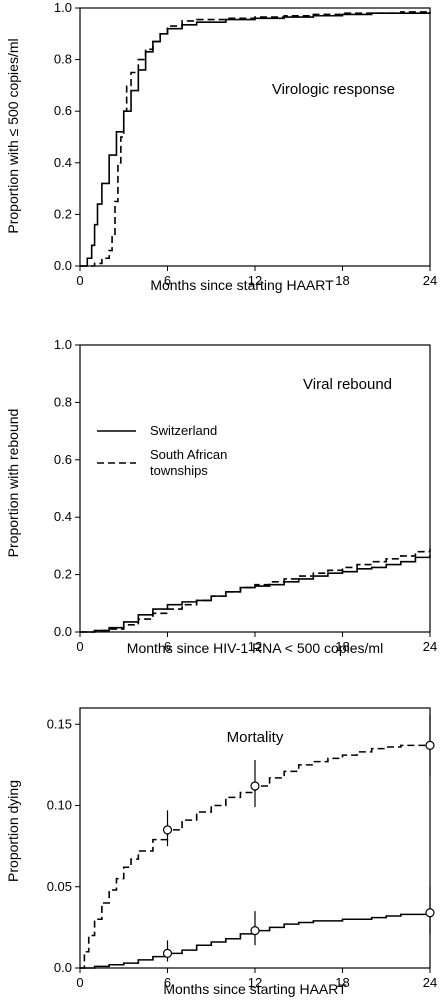 This screenshot has width=442, height=1001. Describe the element at coordinates (59, 886) in the screenshot. I see `y-tick-label: 0.05` at that location.